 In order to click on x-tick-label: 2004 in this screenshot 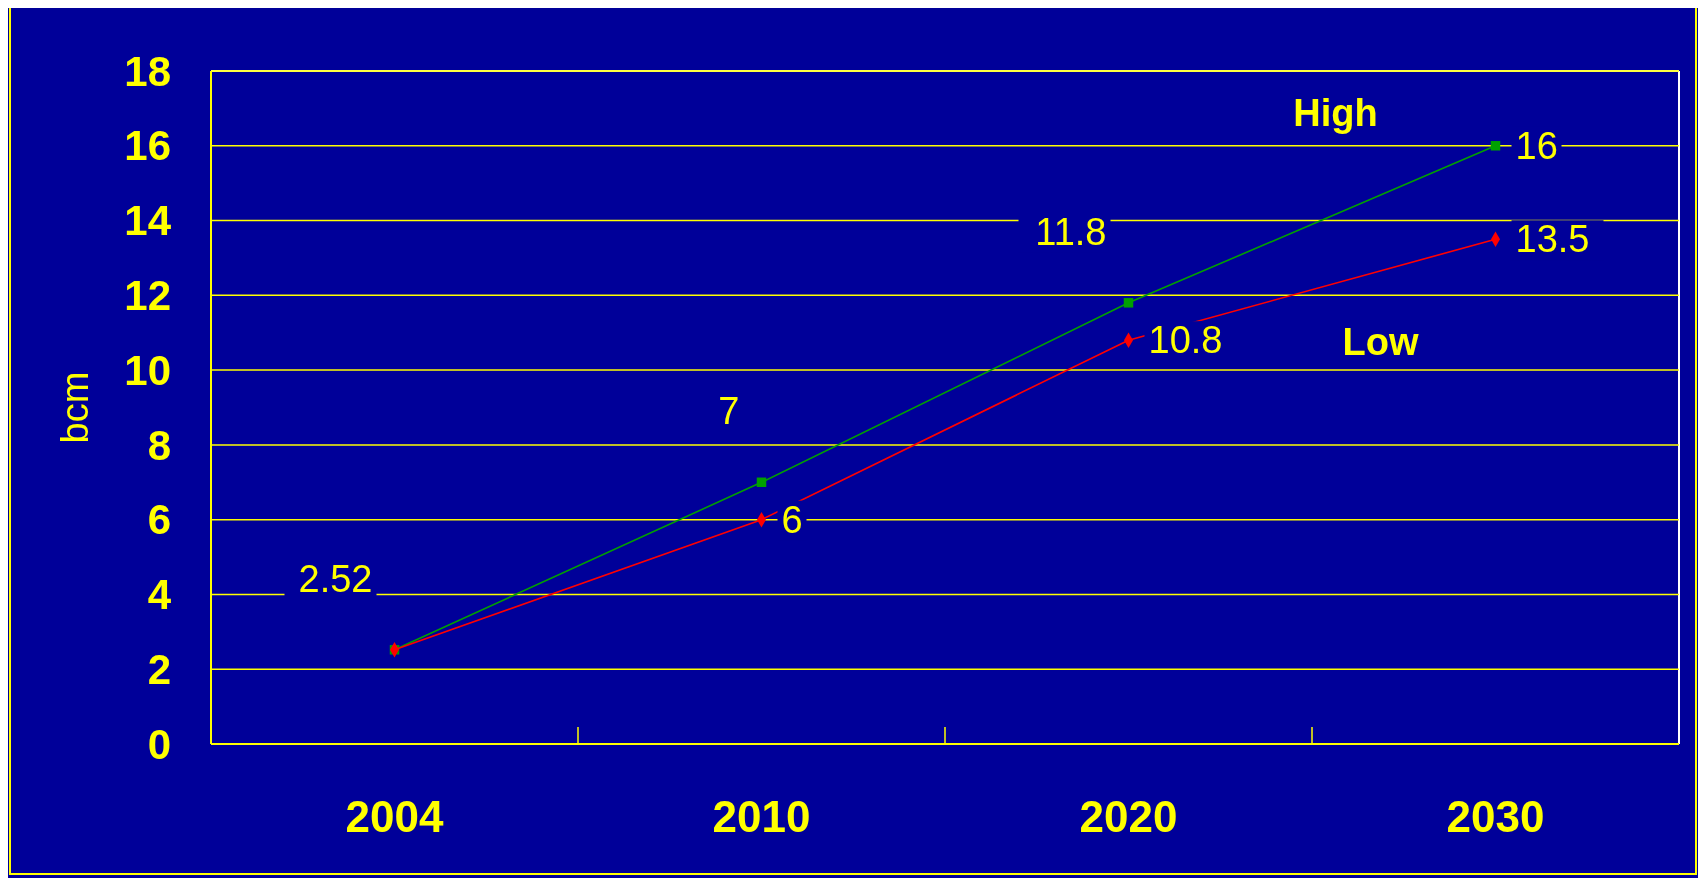, I will do `click(394, 816)`.